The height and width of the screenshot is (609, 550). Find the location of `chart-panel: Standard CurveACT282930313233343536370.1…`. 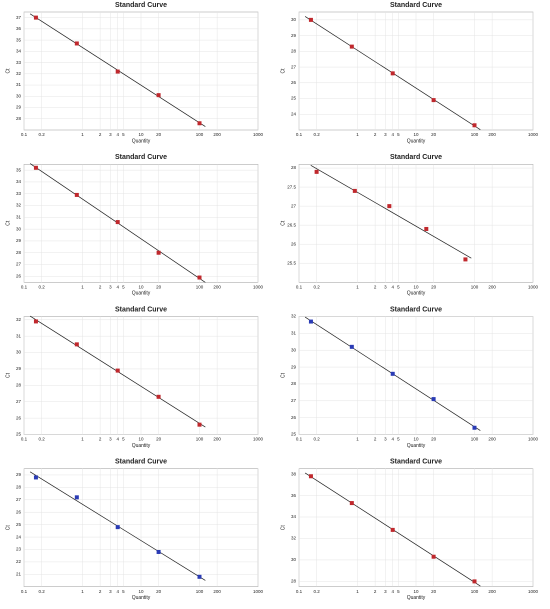

chart-panel: Standard CurveACT282930313233343536370.1… is located at coordinates (134, 73).